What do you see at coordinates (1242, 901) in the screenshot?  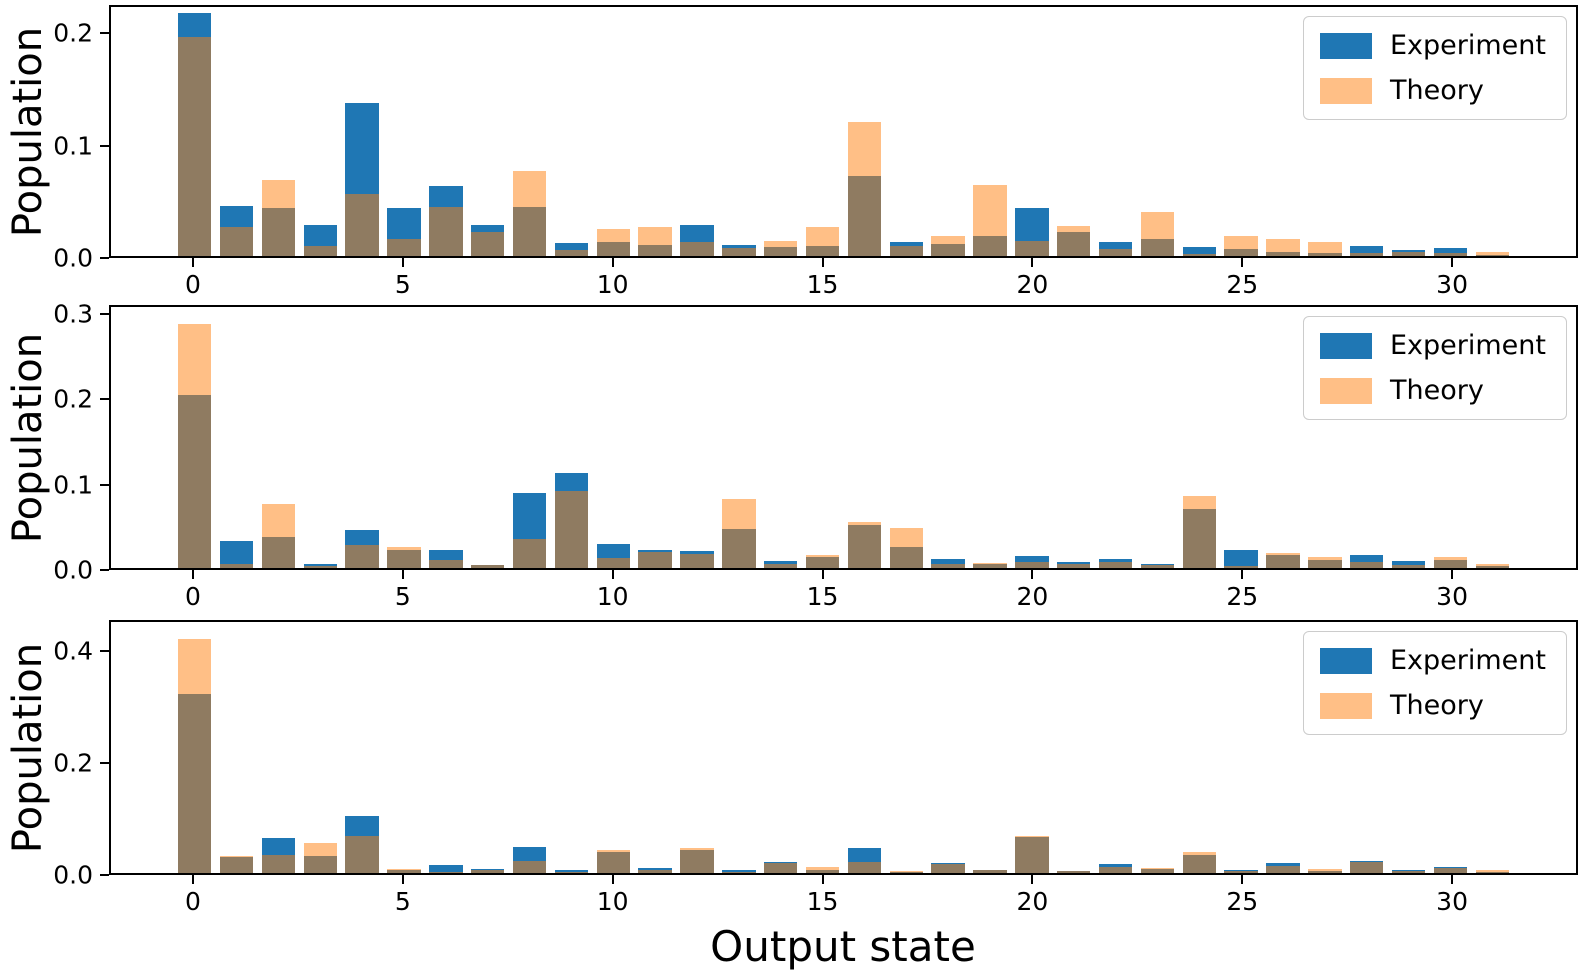 I see `x-tick-label: 25` at bounding box center [1242, 901].